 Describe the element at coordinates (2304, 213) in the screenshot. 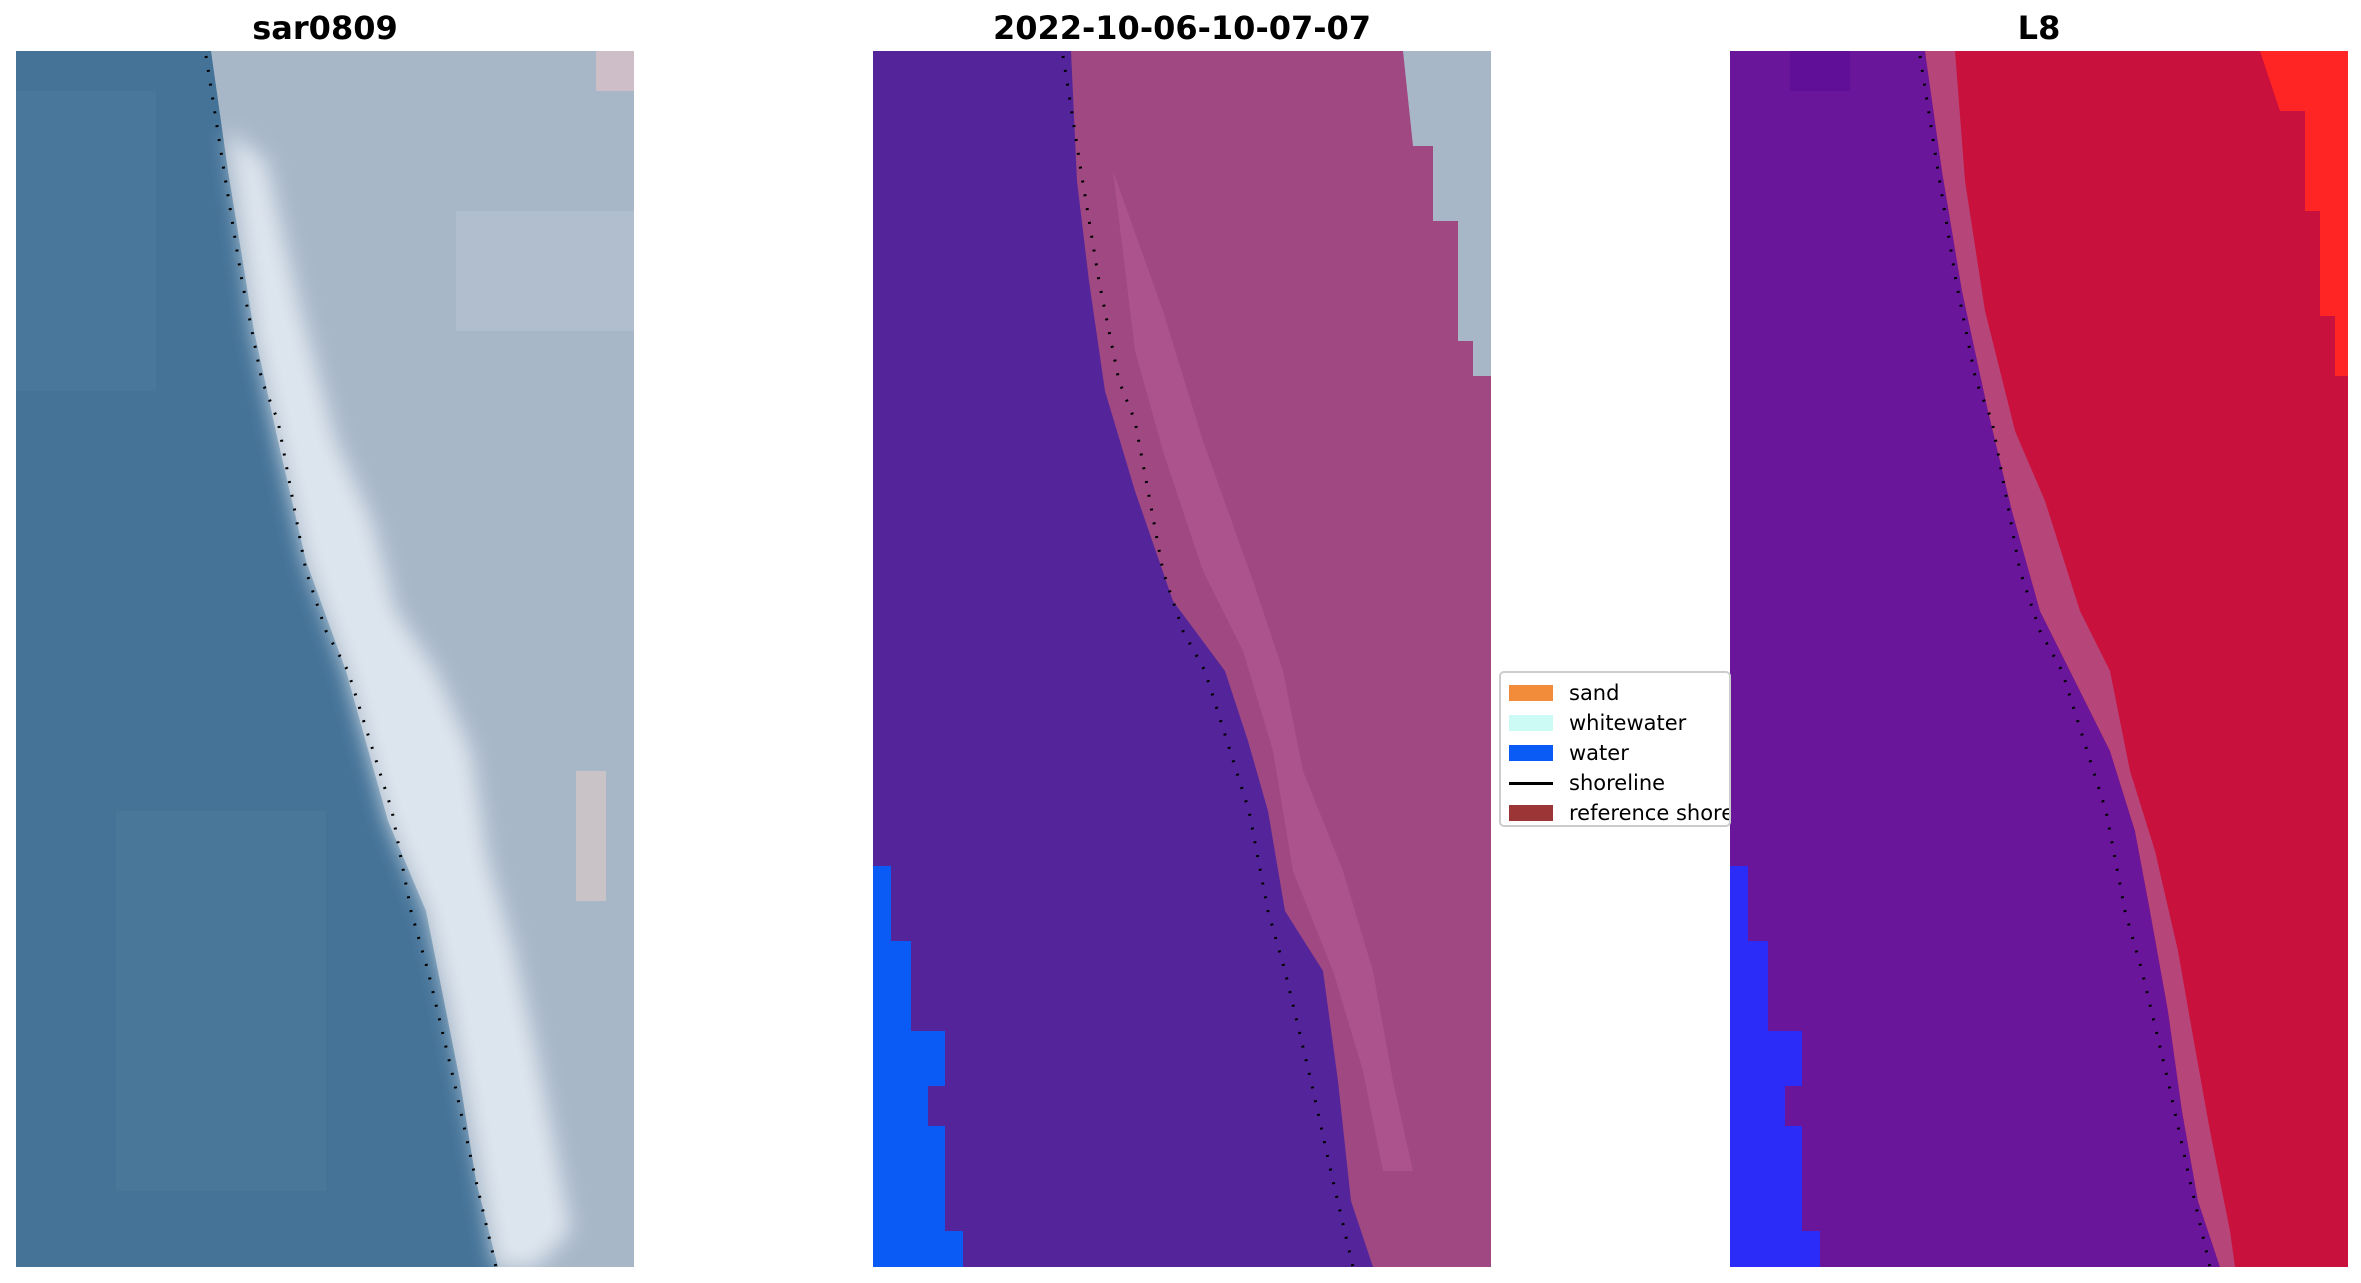

I see `l8-bright-red-corner` at that location.